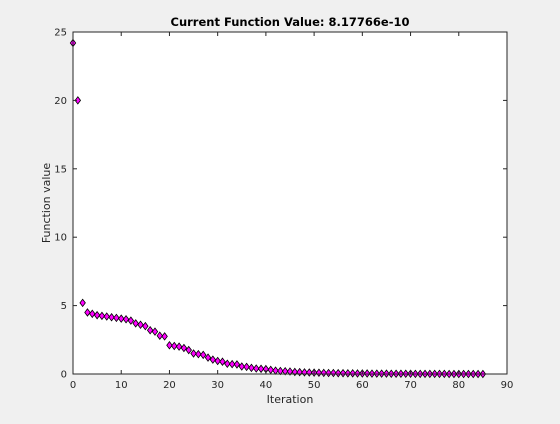  I want to click on y-tick-label: 0, so click(64, 375).